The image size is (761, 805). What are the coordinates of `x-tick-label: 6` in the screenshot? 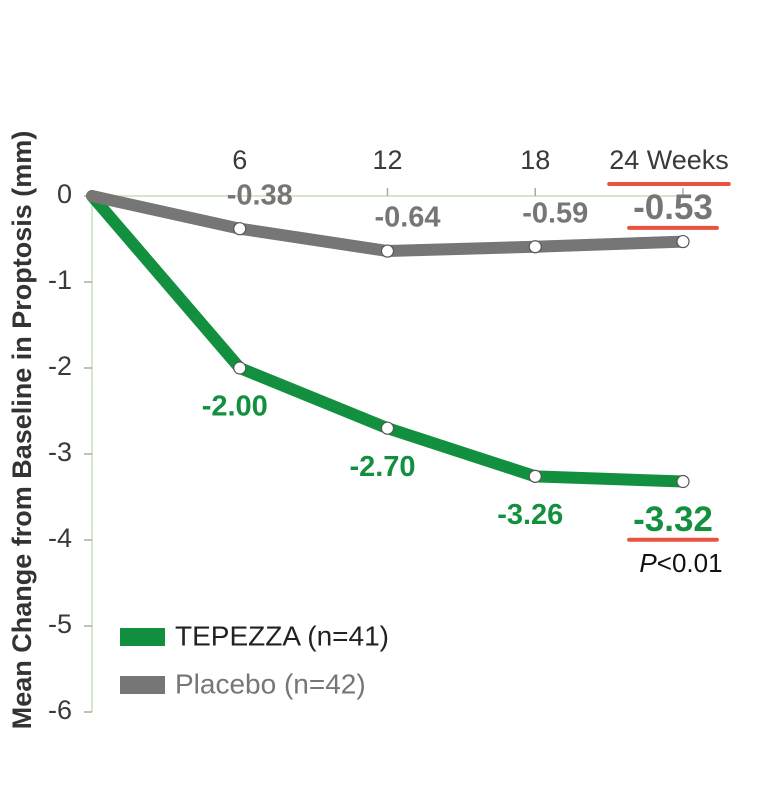 It's located at (239, 160).